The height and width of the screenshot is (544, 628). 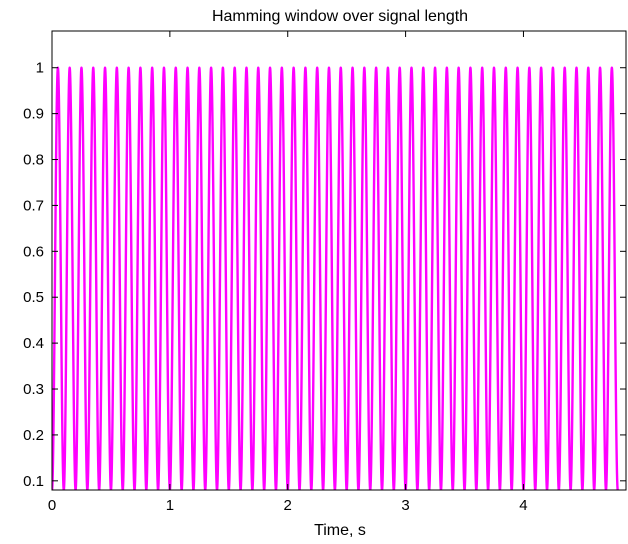 What do you see at coordinates (405, 505) in the screenshot?
I see `x-tick-label: 3` at bounding box center [405, 505].